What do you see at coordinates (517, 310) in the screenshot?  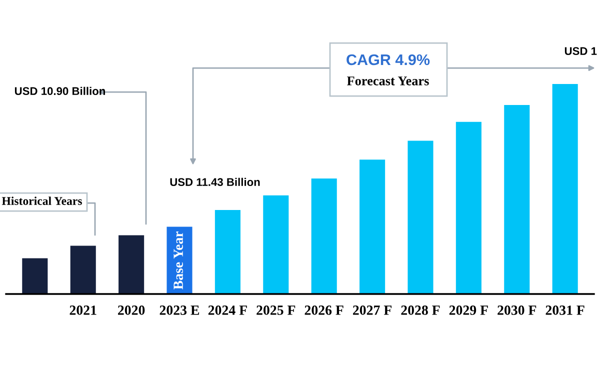 I see `x-tick-label: 2030 F` at bounding box center [517, 310].